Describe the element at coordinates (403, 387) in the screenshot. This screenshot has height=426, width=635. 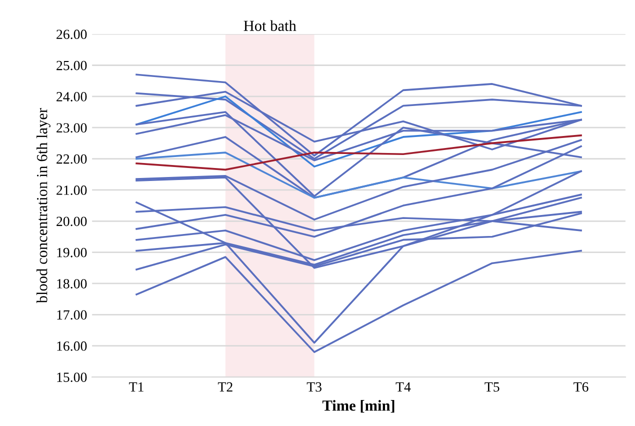
I see `x-tick-label: T4` at that location.